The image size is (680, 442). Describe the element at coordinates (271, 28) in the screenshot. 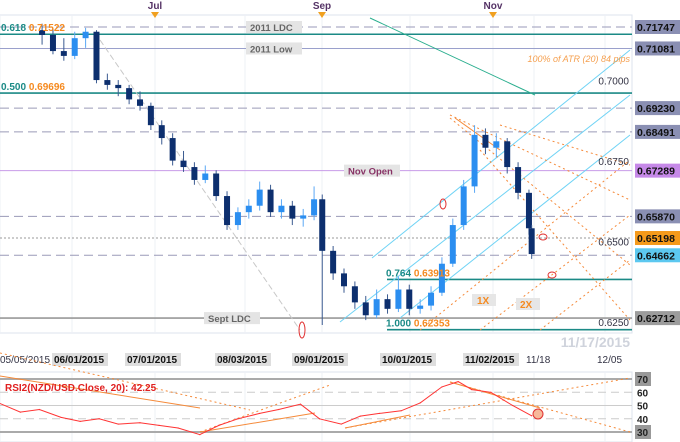

I see `level-tag: 2011 LDC` at that location.